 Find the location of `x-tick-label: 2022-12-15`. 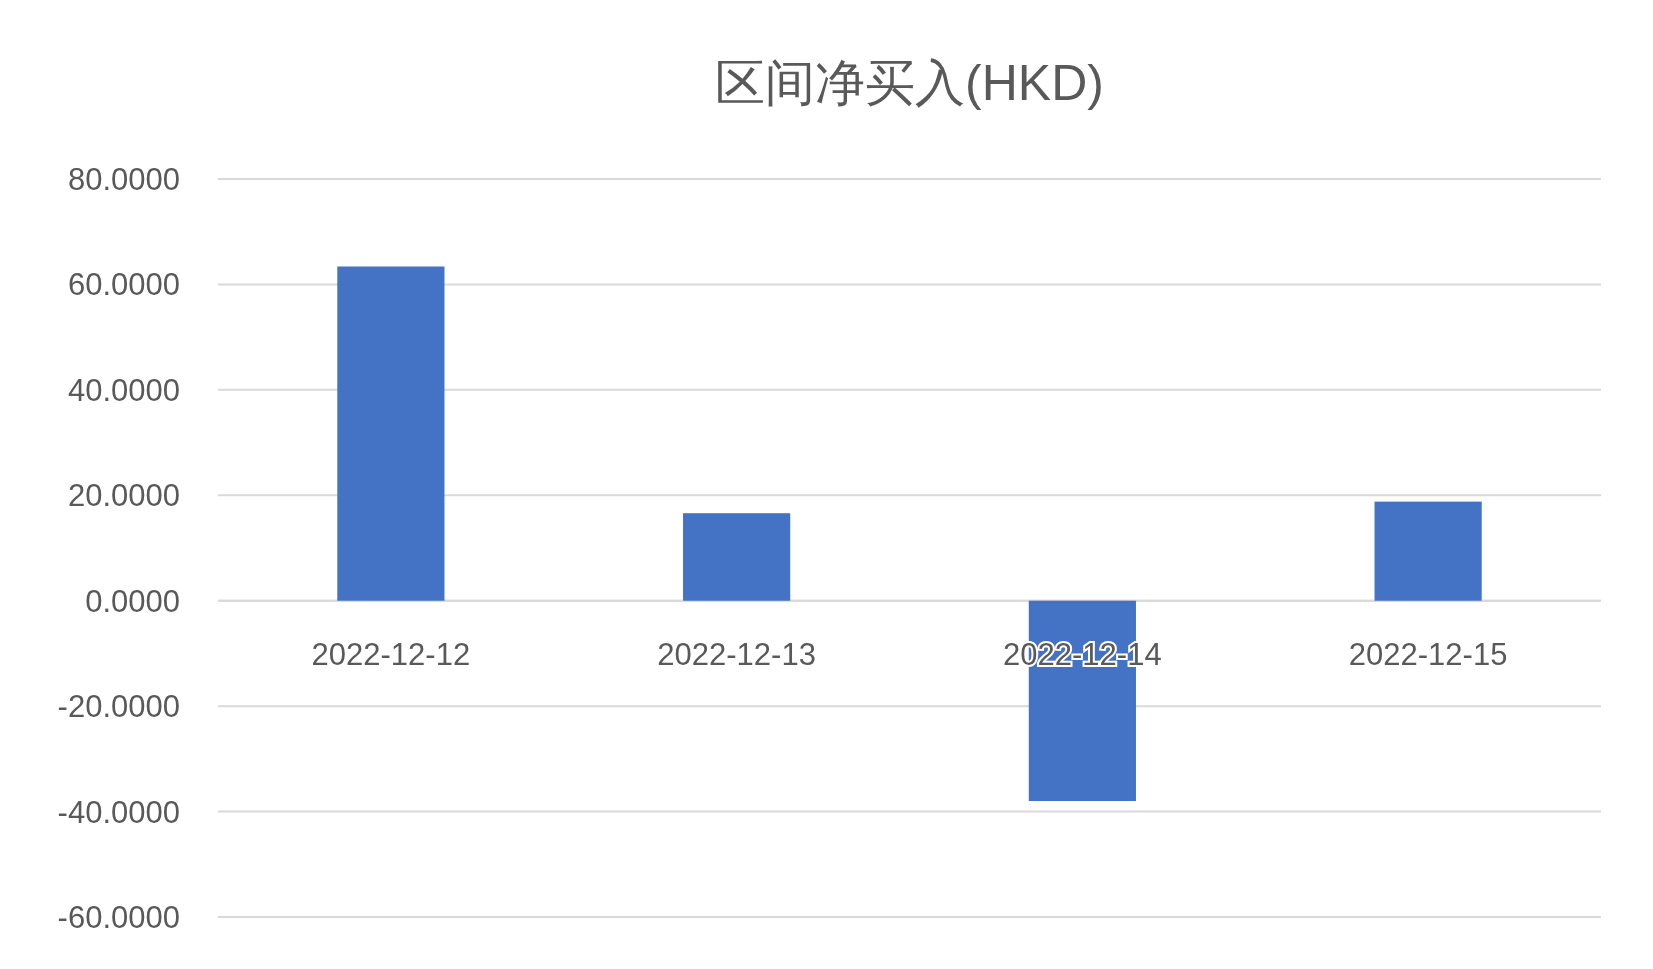

x-tick-label: 2022-12-15 is located at coordinates (1428, 654).